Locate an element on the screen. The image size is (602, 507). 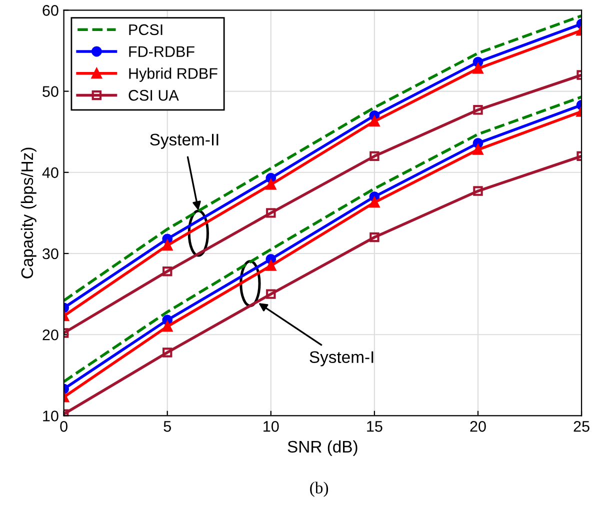
y-tick-label: 40 is located at coordinates (50, 172).